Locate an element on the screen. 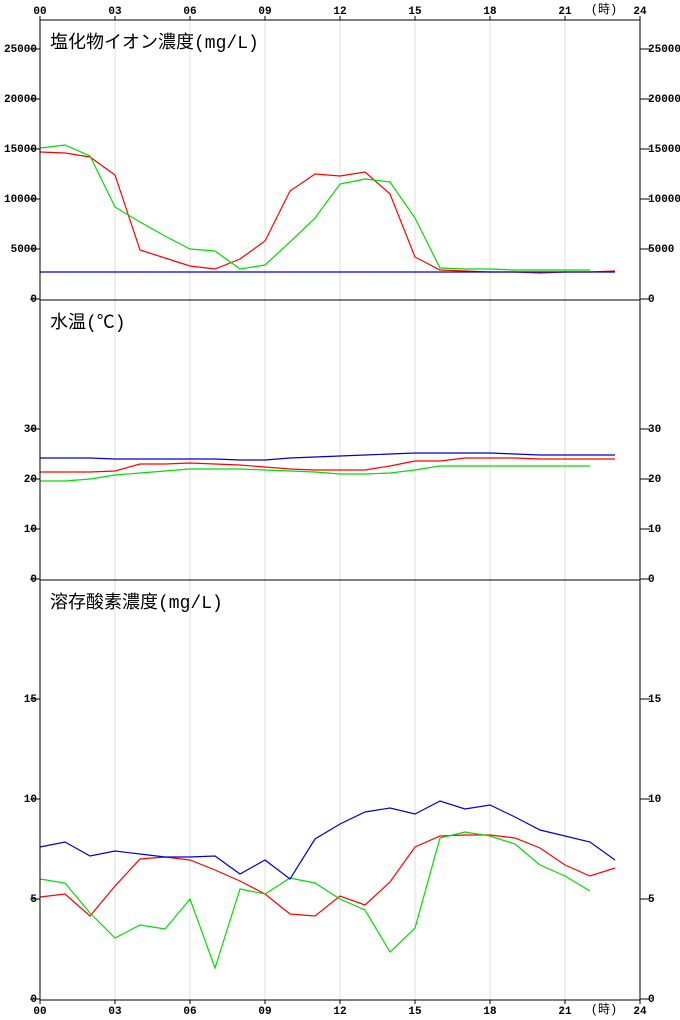 This screenshot has height=1020, width=680. y-tick-label-right: 25000 is located at coordinates (664, 50).